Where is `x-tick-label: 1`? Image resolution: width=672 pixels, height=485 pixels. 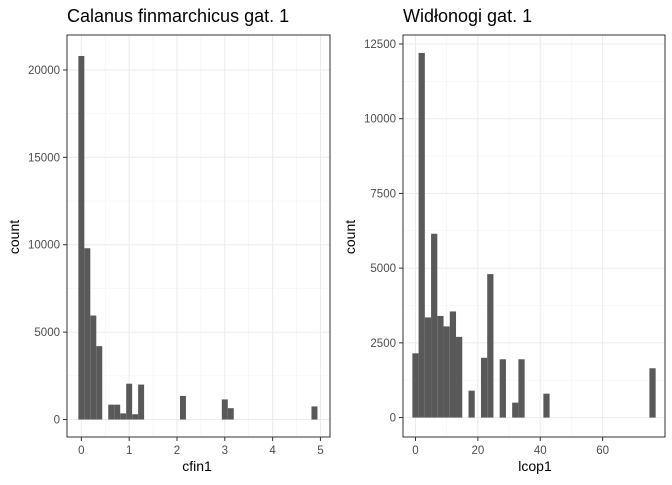
x-tick-label: 1 is located at coordinates (129, 451).